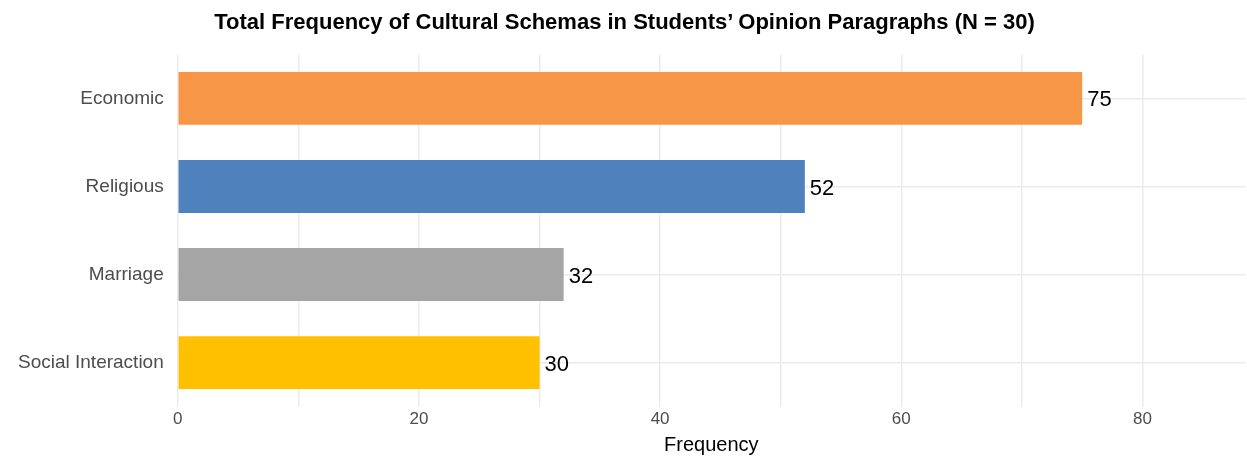 Image resolution: width=1247 pixels, height=463 pixels. Describe the element at coordinates (1142, 419) in the screenshot. I see `x-tick-label: 80` at that location.